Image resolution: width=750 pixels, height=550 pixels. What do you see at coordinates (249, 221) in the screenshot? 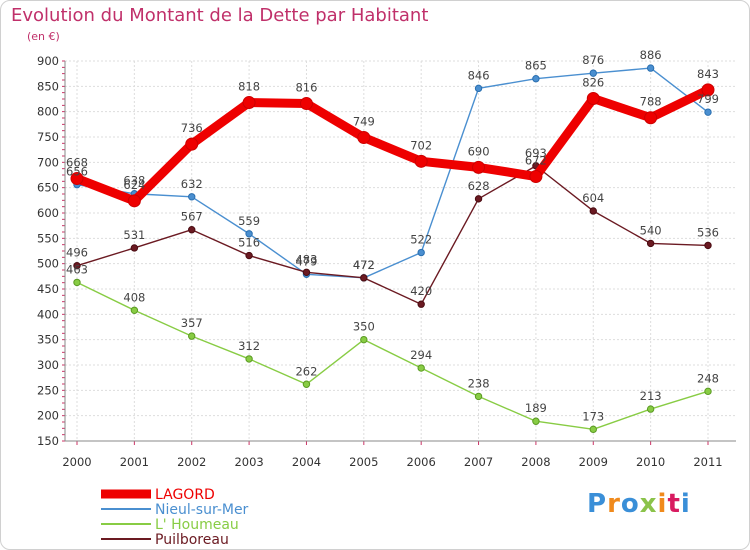
I see `data-label-nieul-sur-mer: 559` at bounding box center [249, 221].